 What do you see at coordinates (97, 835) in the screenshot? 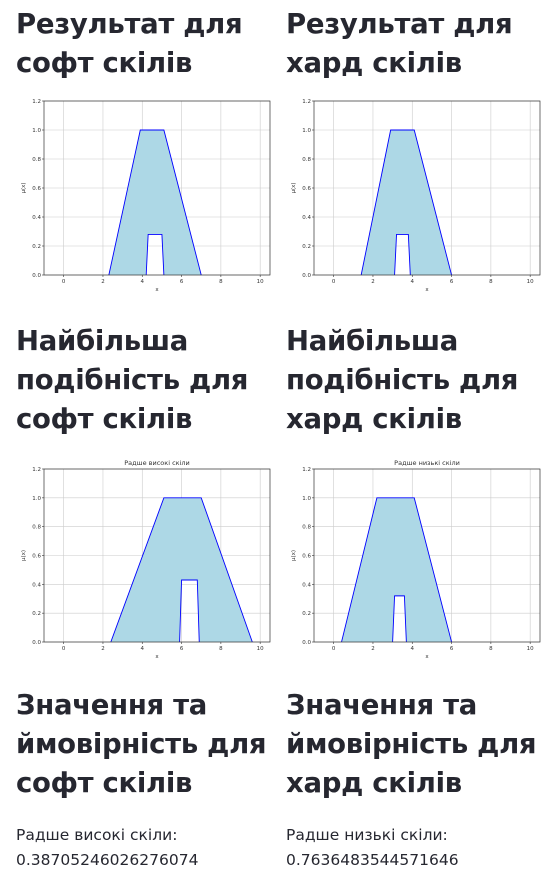
I see `soft-value-label: Радше високі скіли:` at bounding box center [97, 835].